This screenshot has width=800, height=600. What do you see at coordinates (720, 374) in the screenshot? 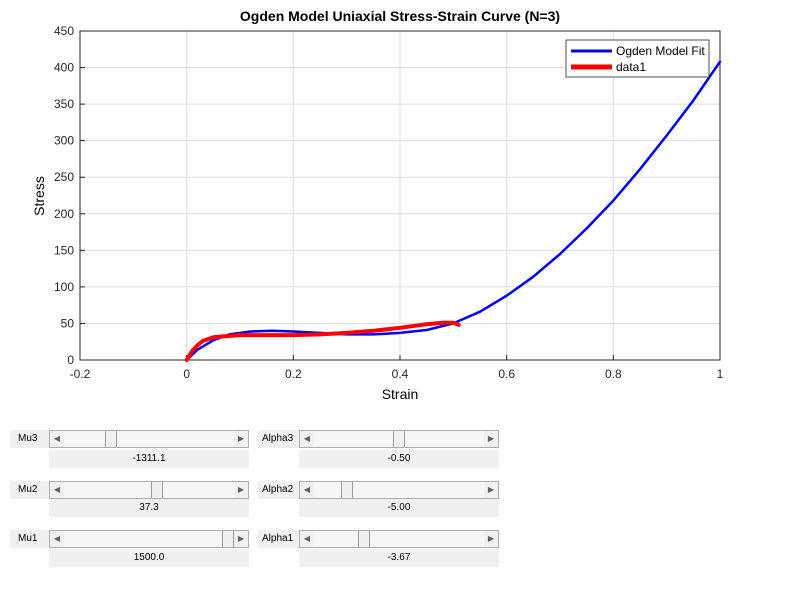
I see `x-tick-label: 1` at bounding box center [720, 374].